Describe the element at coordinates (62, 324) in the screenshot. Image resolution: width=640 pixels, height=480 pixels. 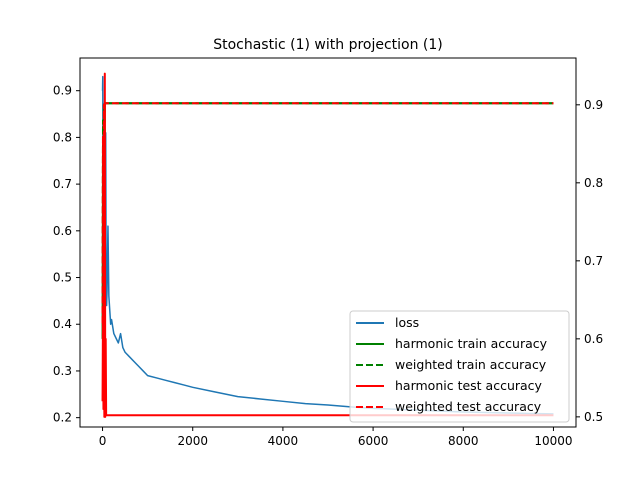
I see `y-left-tick-label: 0.4` at that location.